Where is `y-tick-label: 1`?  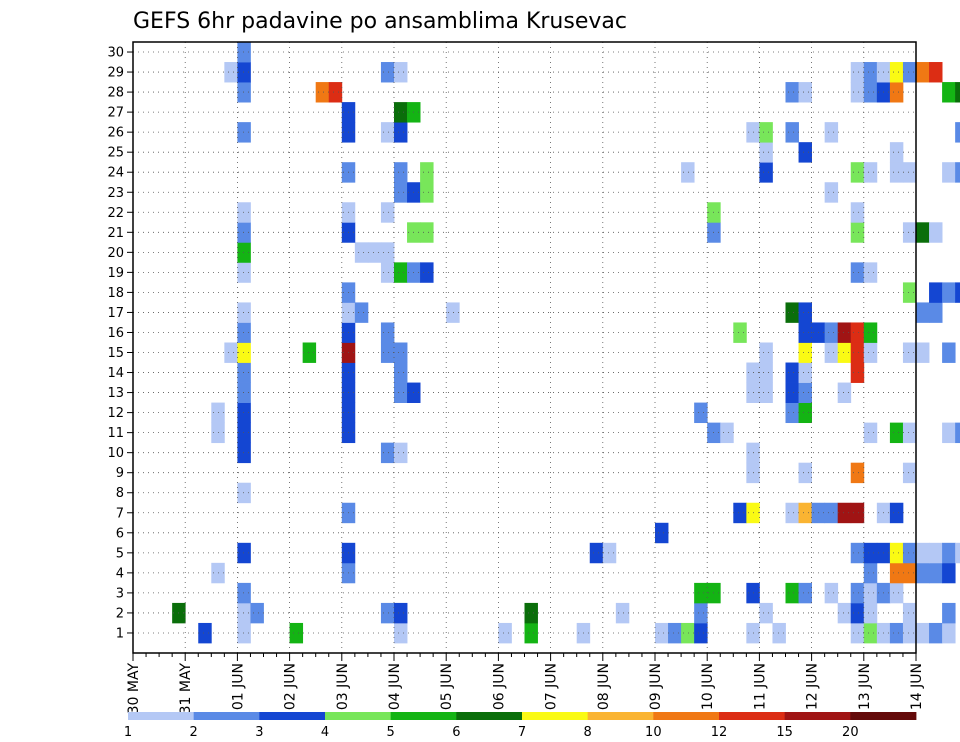 y-tick-label: 1 is located at coordinates (120, 633).